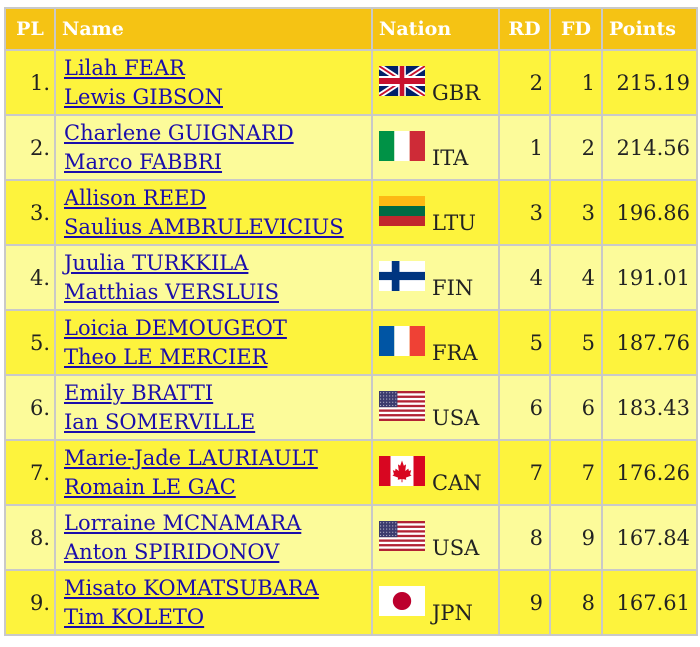 The height and width of the screenshot is (647, 700). I want to click on total-points: 167.61, so click(649, 602).